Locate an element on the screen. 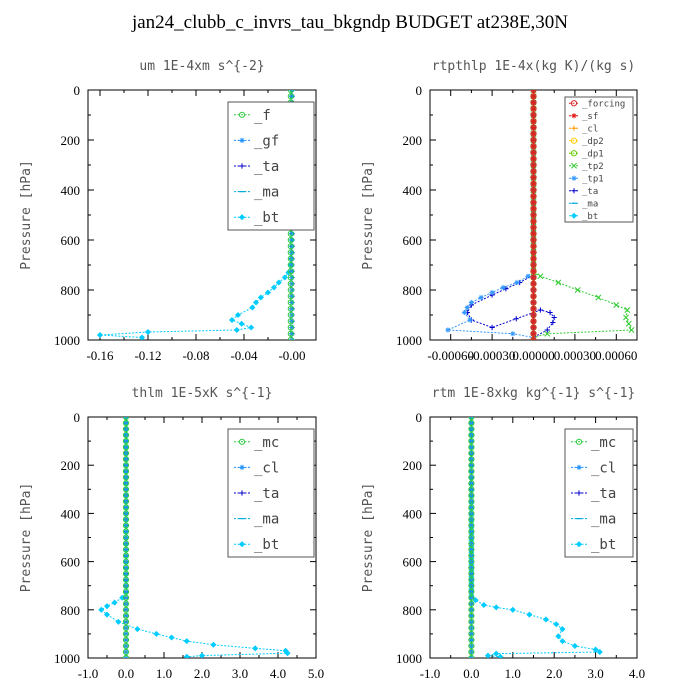  legend-label: _ta is located at coordinates (590, 192).